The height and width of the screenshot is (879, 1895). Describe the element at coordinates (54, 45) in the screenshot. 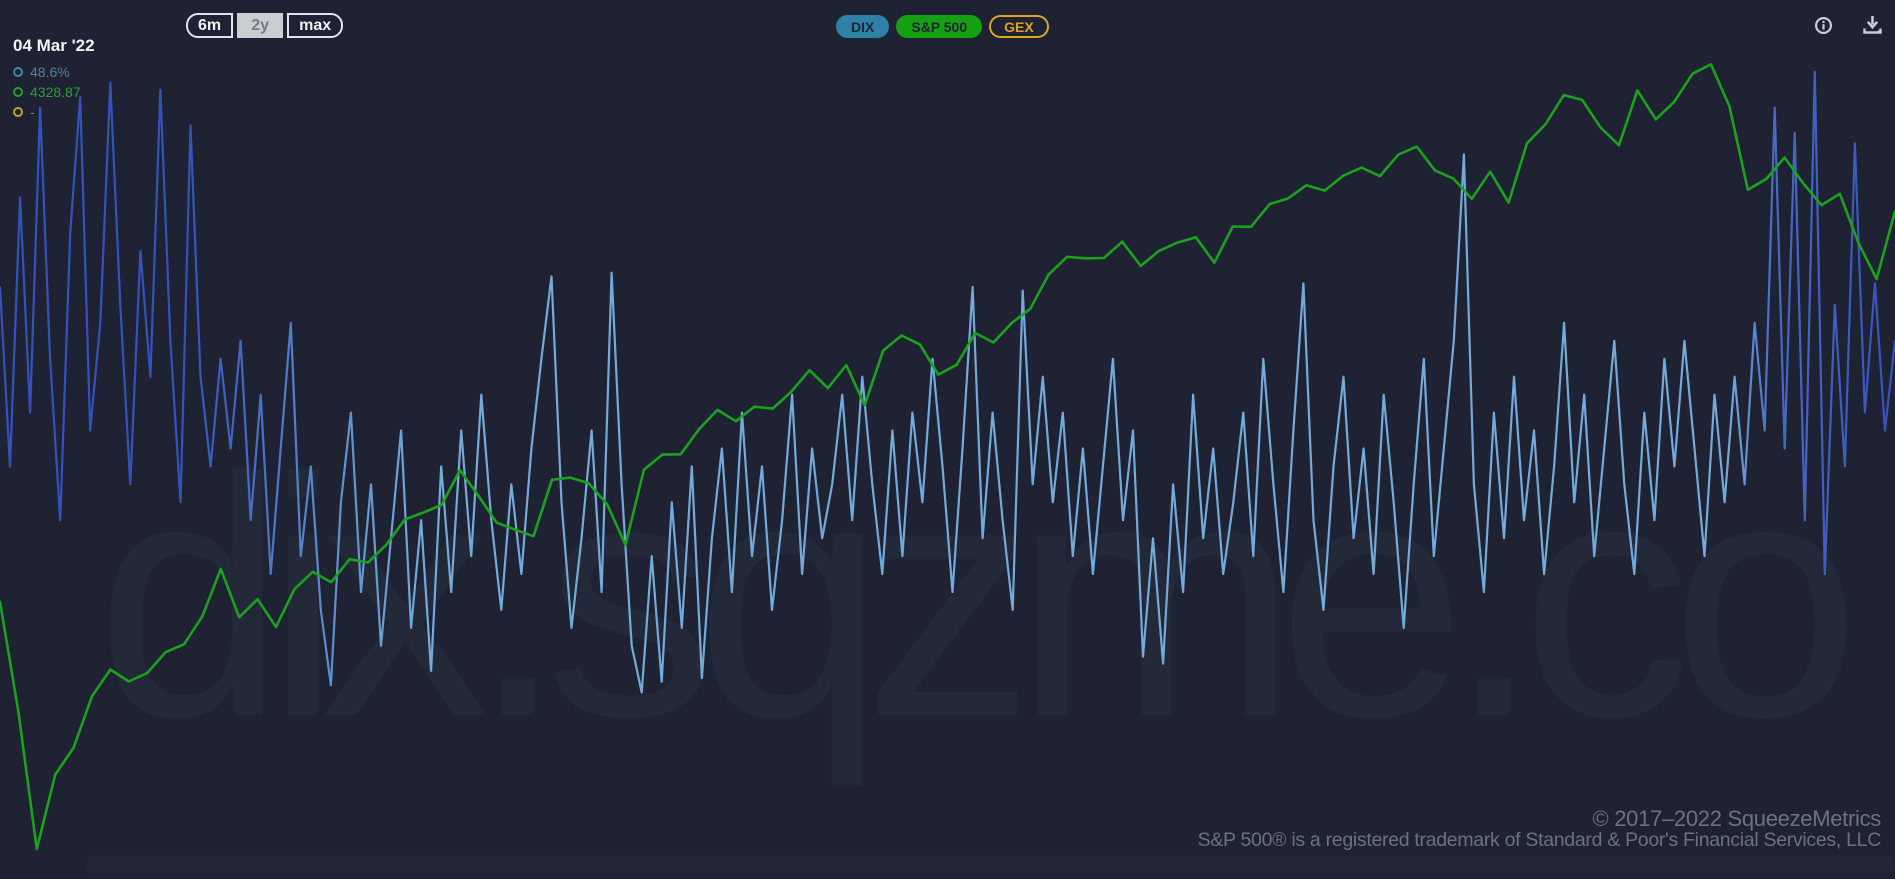

I see `tooltip-date: 04 Mar '22` at that location.